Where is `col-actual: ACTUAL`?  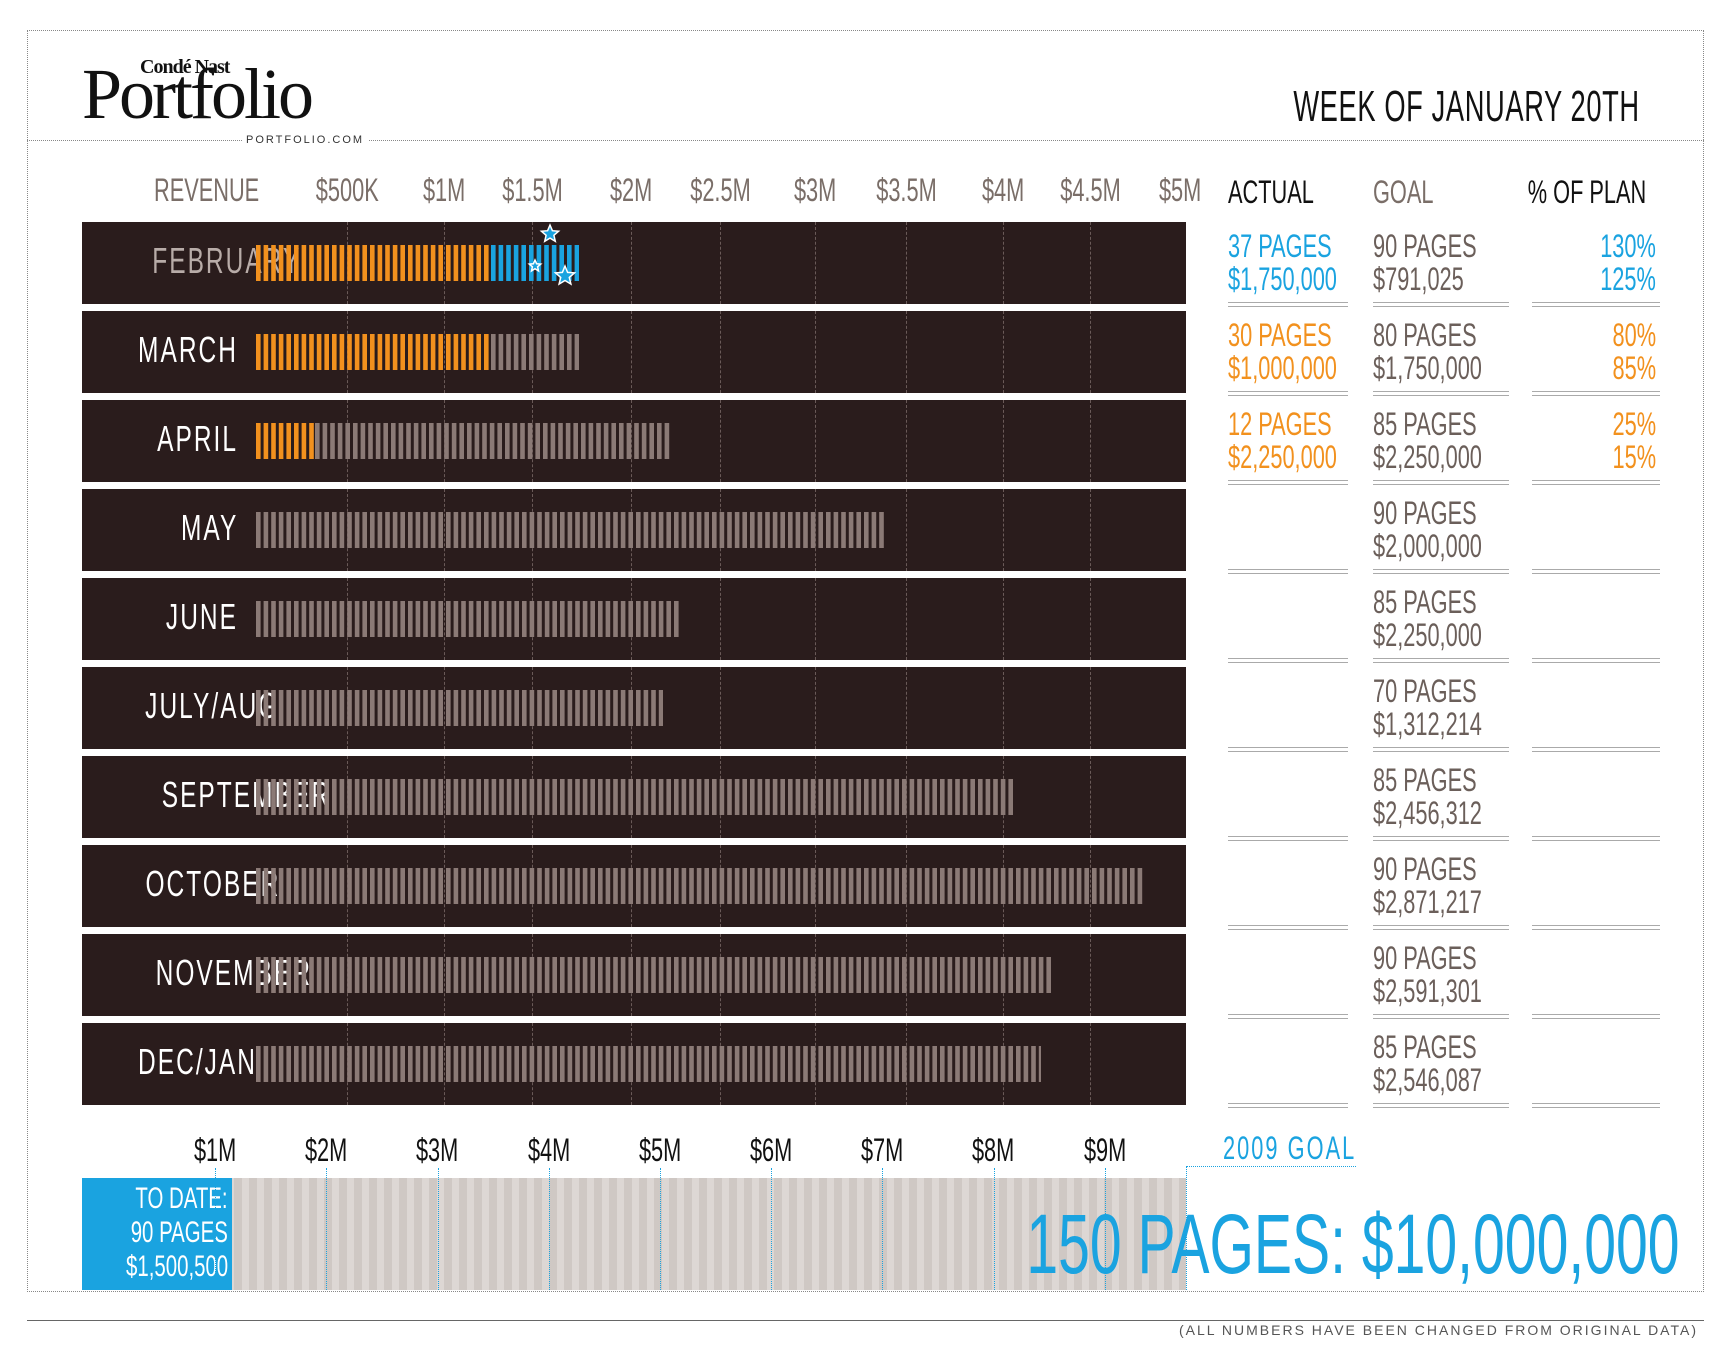 col-actual: ACTUAL is located at coordinates (1271, 192).